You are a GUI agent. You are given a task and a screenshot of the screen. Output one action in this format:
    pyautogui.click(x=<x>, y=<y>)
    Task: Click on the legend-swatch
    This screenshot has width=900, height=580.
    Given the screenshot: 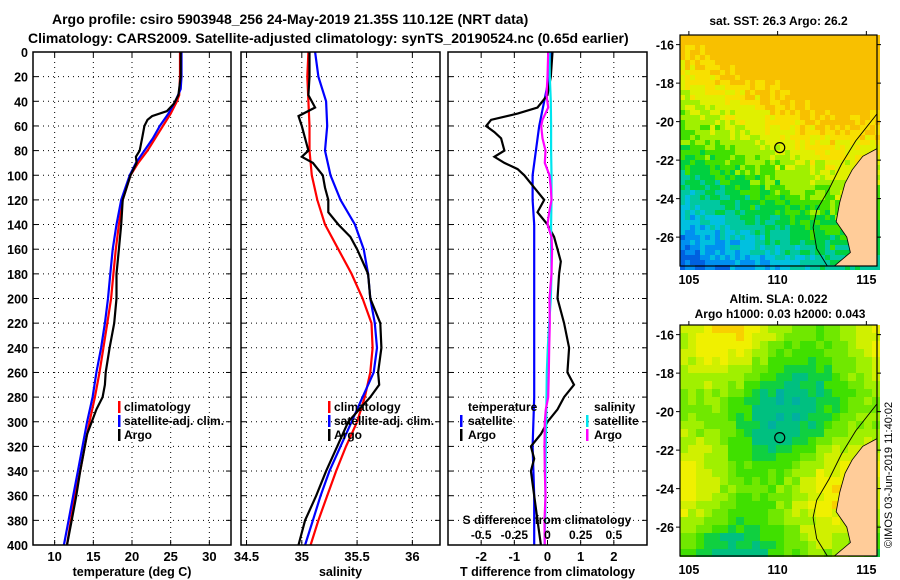 What is the action you would take?
    pyautogui.click(x=461, y=435)
    